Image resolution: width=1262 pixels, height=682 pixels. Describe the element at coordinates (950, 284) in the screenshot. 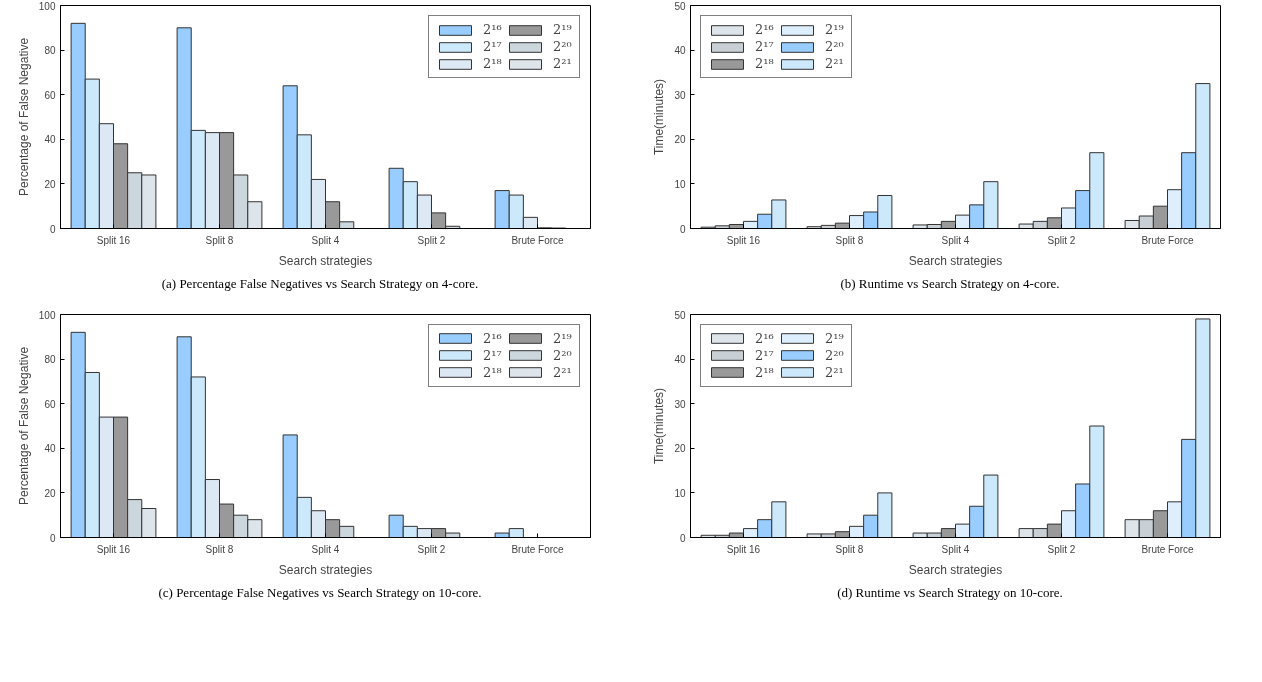

I see `text: (b) Runtime vs Search Strategy on 4-core.` at that location.